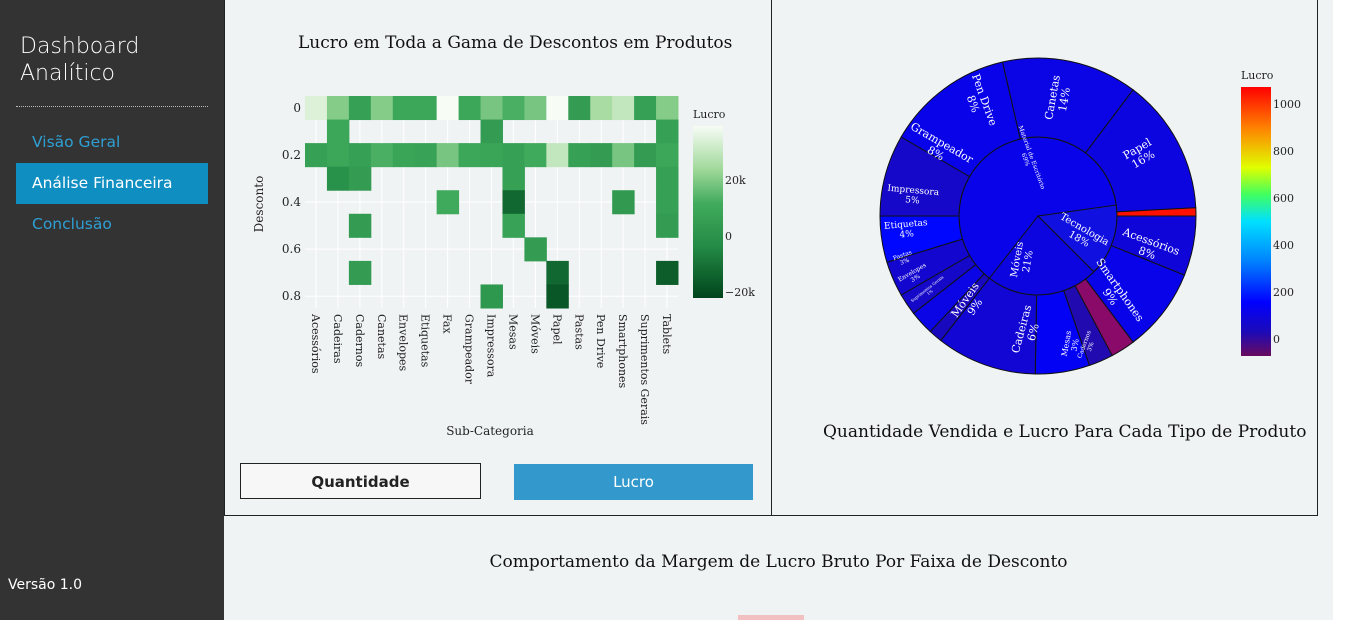 This screenshot has height=620, width=1353. What do you see at coordinates (469, 349) in the screenshot?
I see `heatmap-x-tick: Grampeador` at bounding box center [469, 349].